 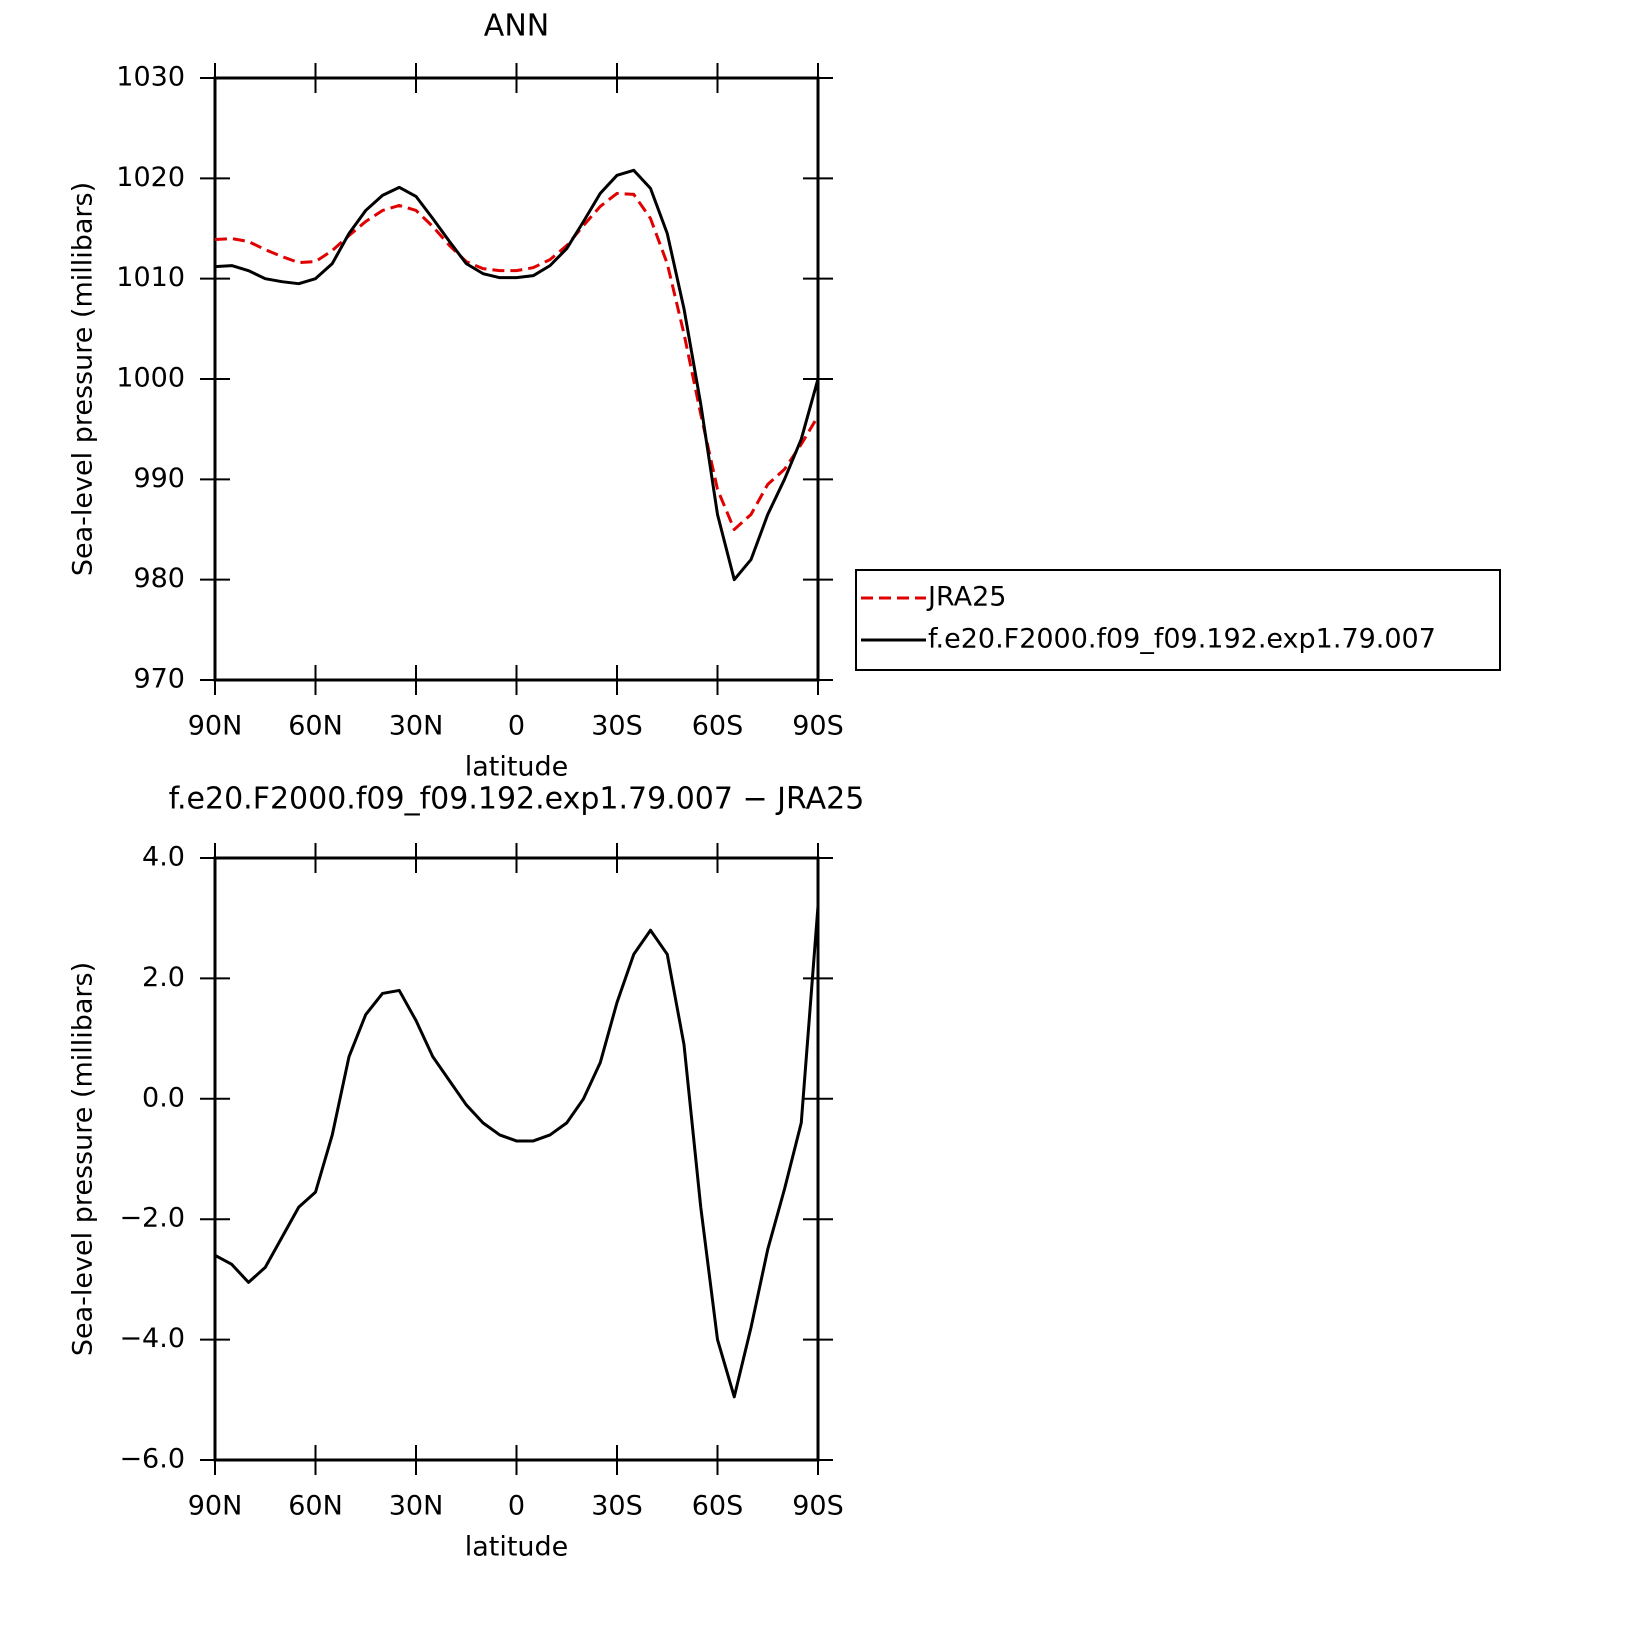 What do you see at coordinates (152, 1338) in the screenshot?
I see `y-tick-label: −4.0` at bounding box center [152, 1338].